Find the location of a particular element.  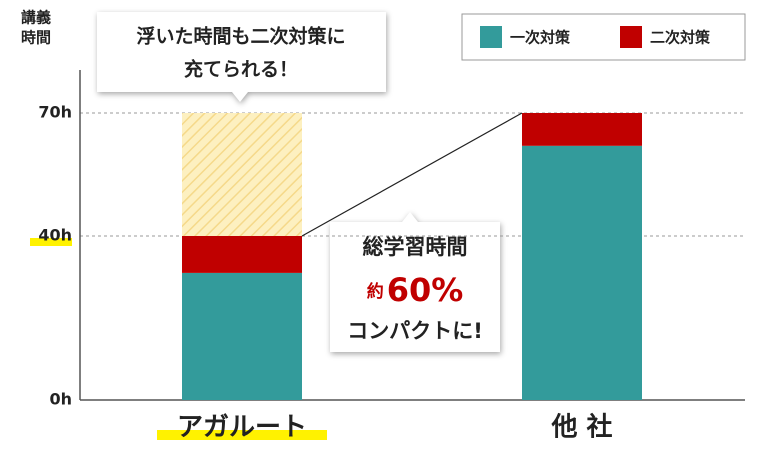

callout-prefix: 約 is located at coordinates (375, 291).